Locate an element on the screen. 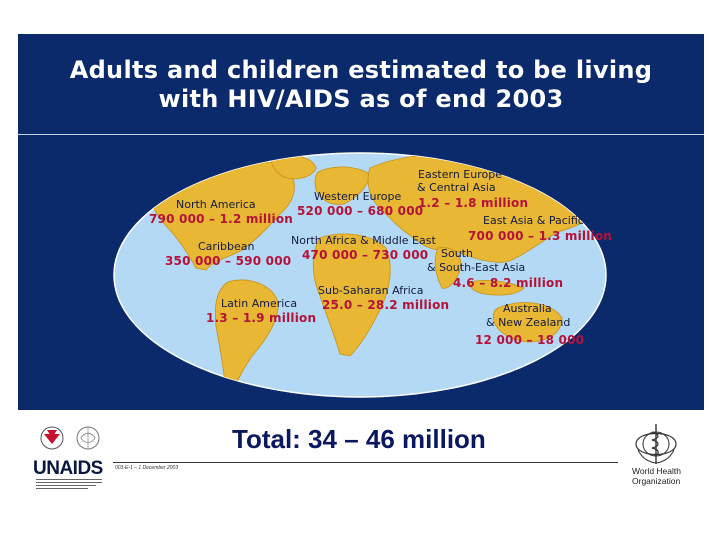 This screenshot has width=720, height=540. unaids-emblem-icon is located at coordinates (70, 438).